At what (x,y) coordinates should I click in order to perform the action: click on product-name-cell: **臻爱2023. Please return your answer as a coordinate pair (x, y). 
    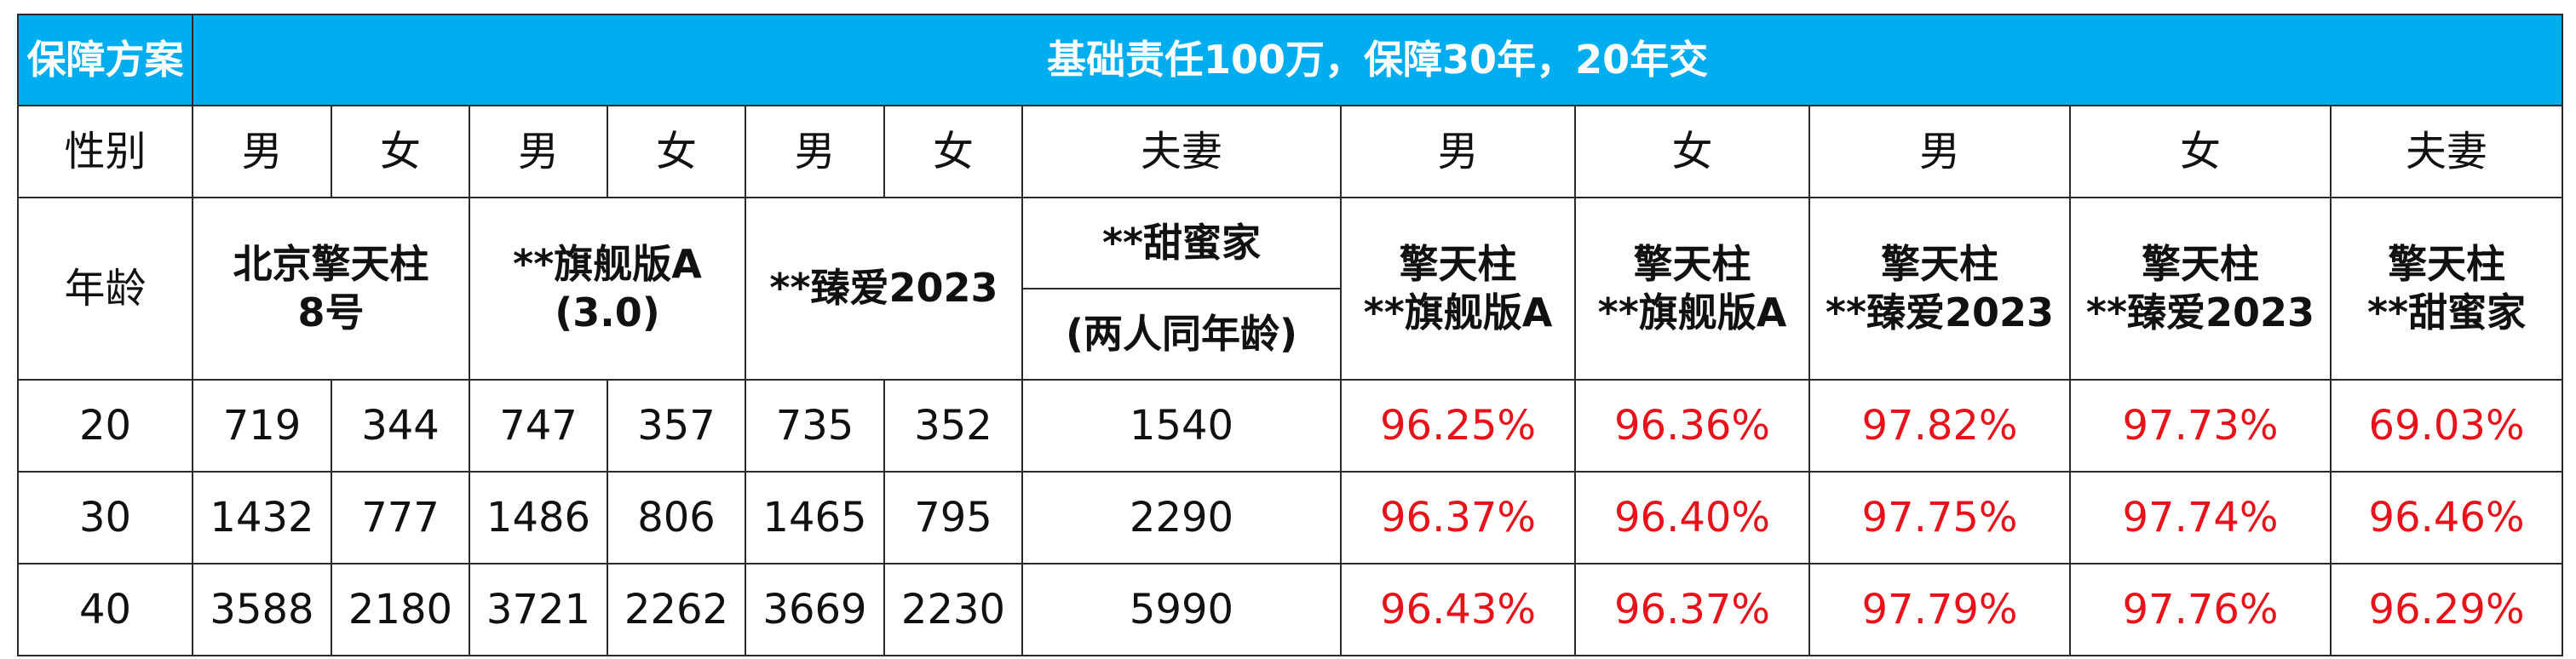
    Looking at the image, I should click on (884, 289).